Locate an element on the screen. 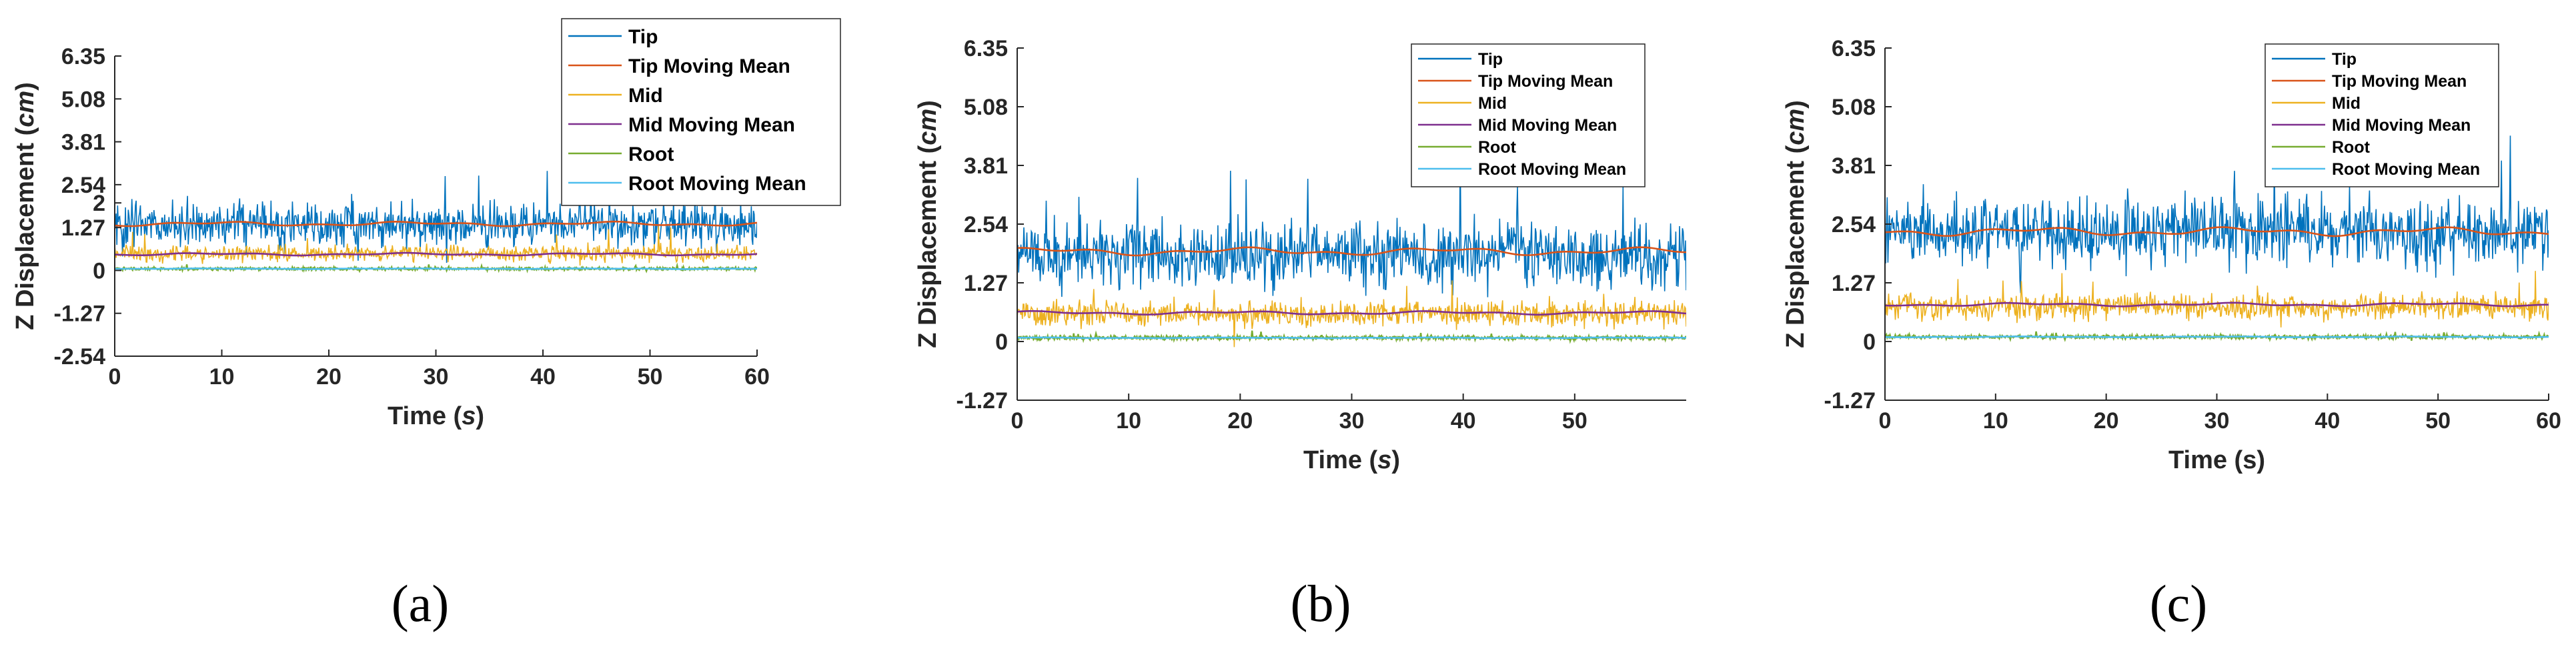  caption-b: (b) is located at coordinates (1320, 603).